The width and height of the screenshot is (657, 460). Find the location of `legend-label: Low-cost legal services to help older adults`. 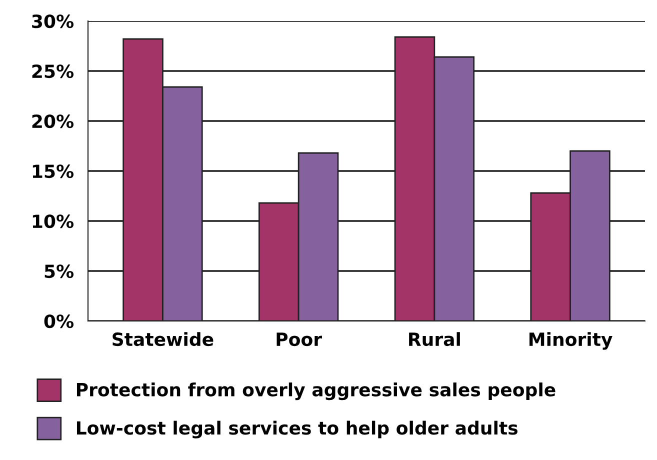

legend-label: Low-cost legal services to help older adults is located at coordinates (297, 429).